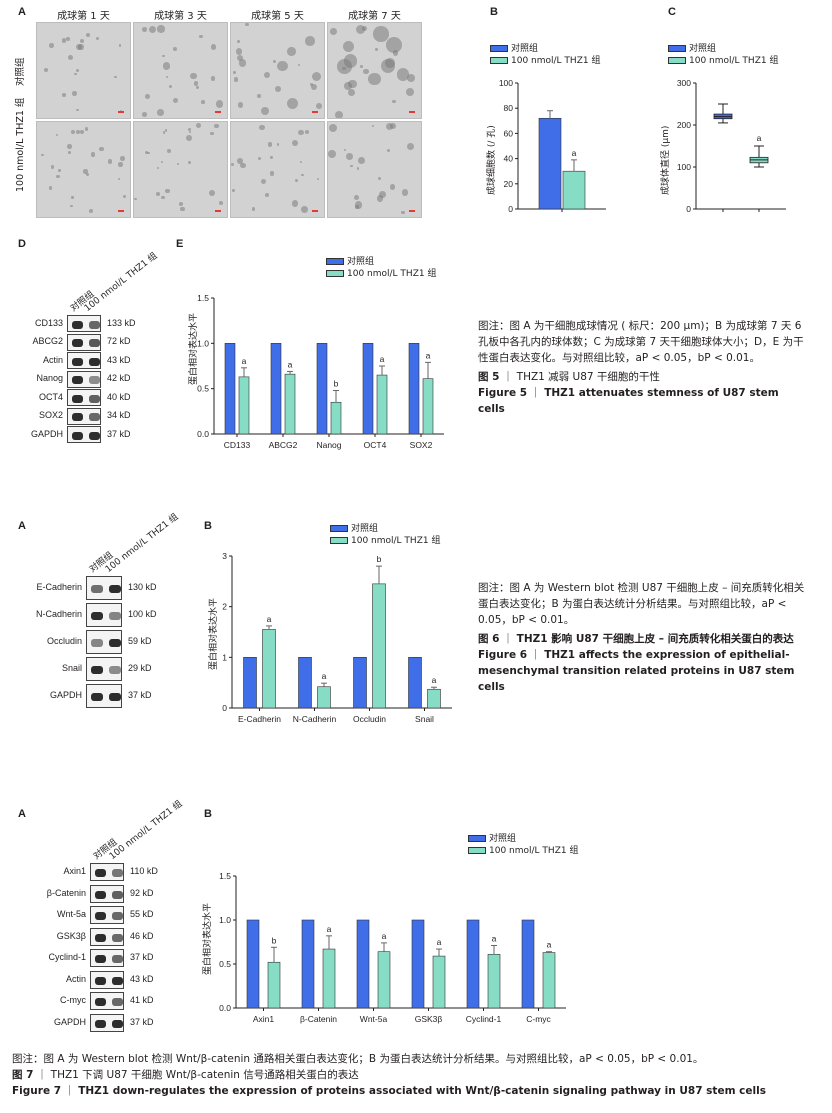 The image size is (832, 1113). What do you see at coordinates (336, 383) in the screenshot?
I see `significance-mark: b` at bounding box center [336, 383].